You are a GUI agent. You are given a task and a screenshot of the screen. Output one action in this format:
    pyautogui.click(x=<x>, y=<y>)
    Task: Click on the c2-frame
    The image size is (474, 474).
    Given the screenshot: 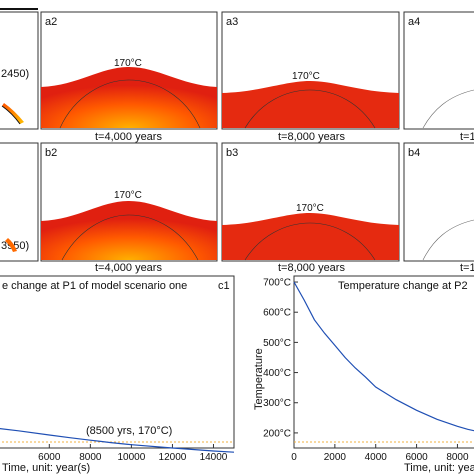 What is the action you would take?
    pyautogui.click(x=383, y=362)
    